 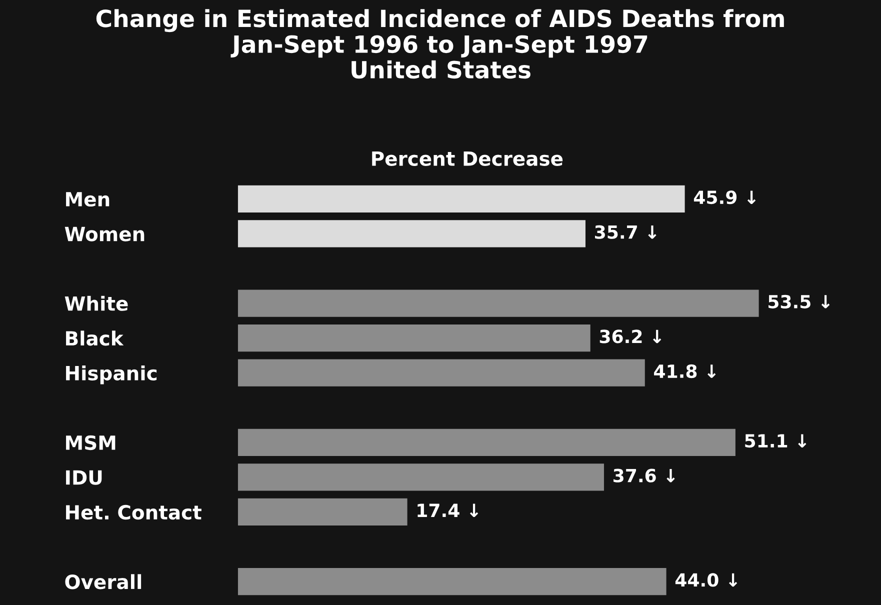 What do you see at coordinates (725, 197) in the screenshot?
I see `data-label: 45.9 ↓` at bounding box center [725, 197].